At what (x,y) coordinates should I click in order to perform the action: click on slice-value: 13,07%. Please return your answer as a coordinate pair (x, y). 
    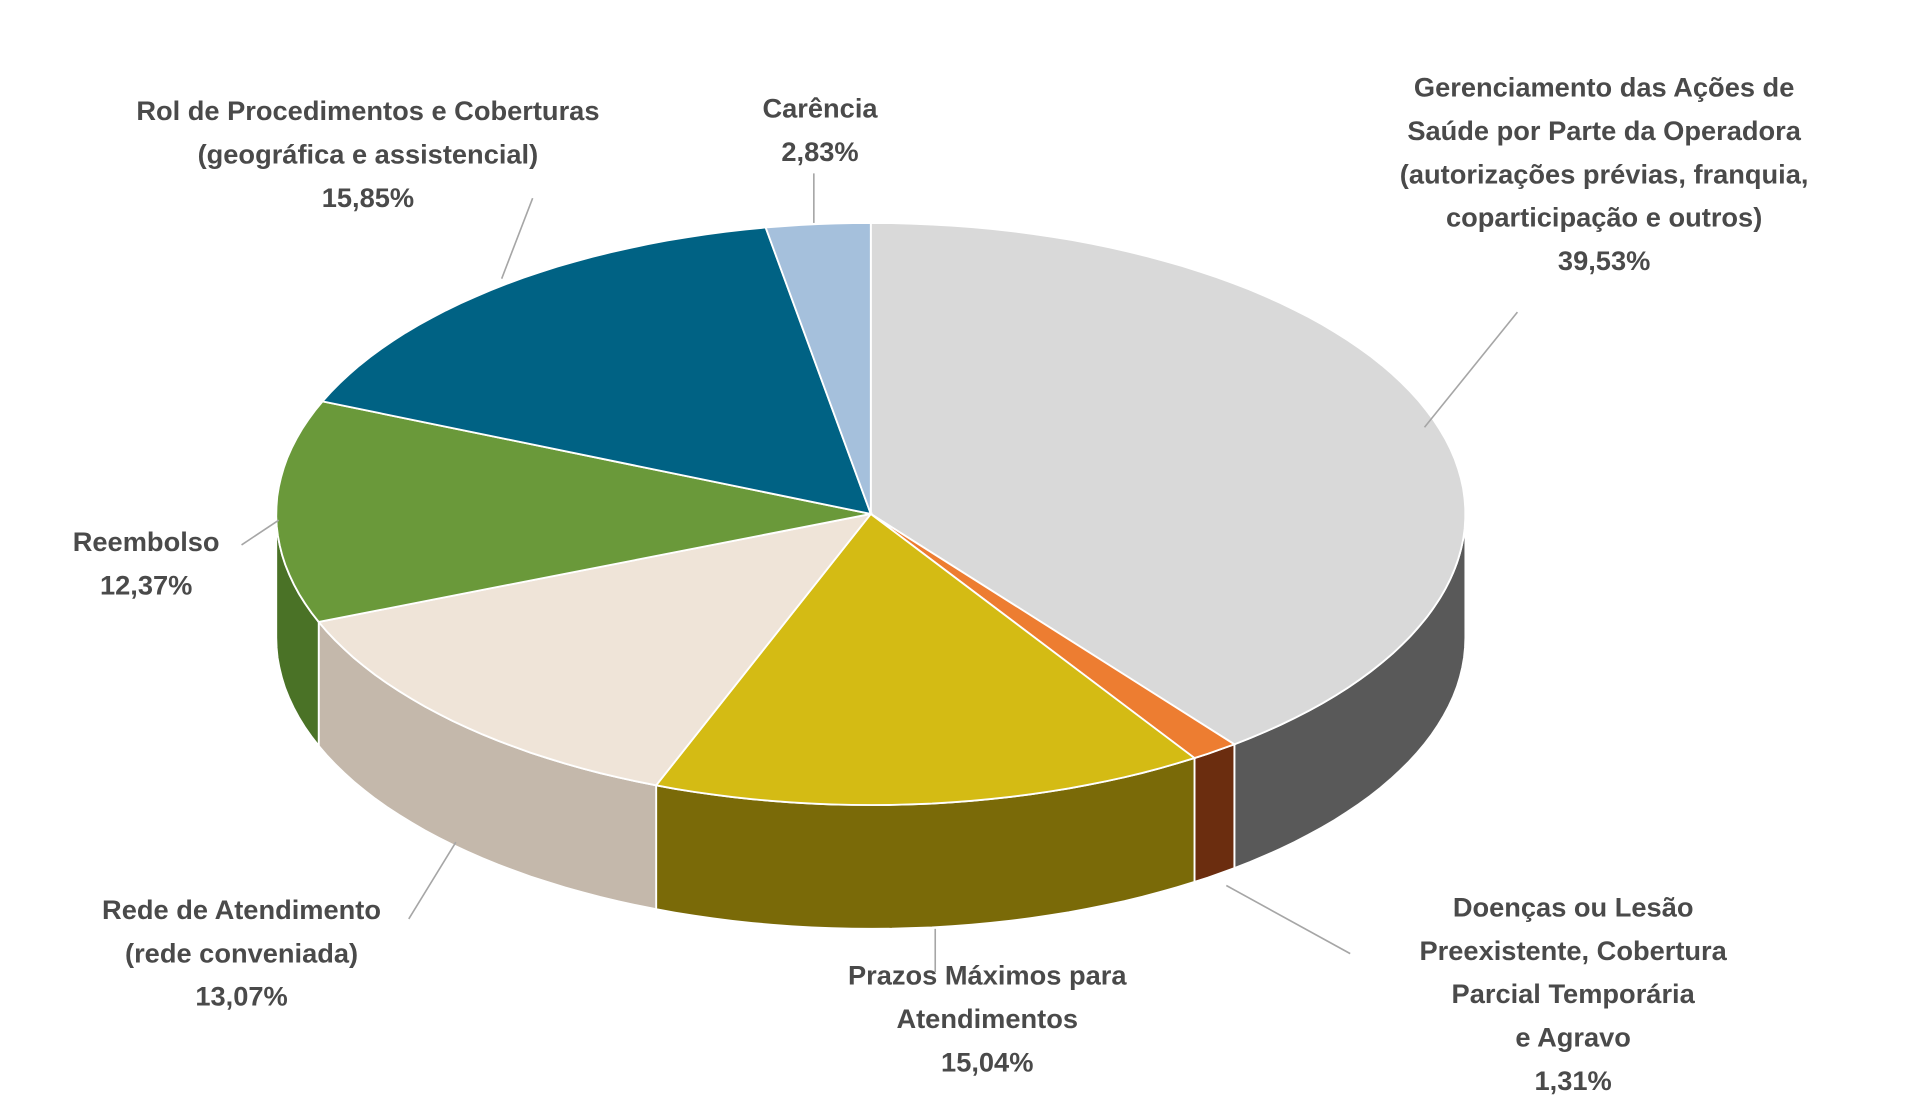
    Looking at the image, I should click on (241, 996).